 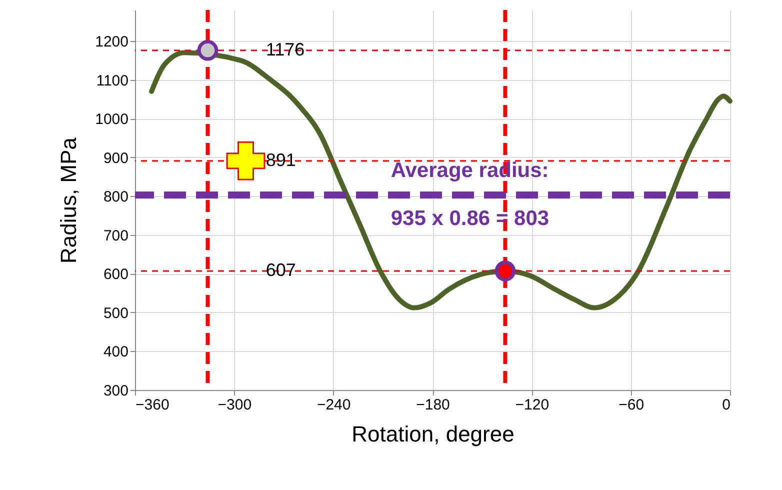 I want to click on ref-line-label: Average radius: 935 x 0.86 = 803, so click(x=470, y=194).